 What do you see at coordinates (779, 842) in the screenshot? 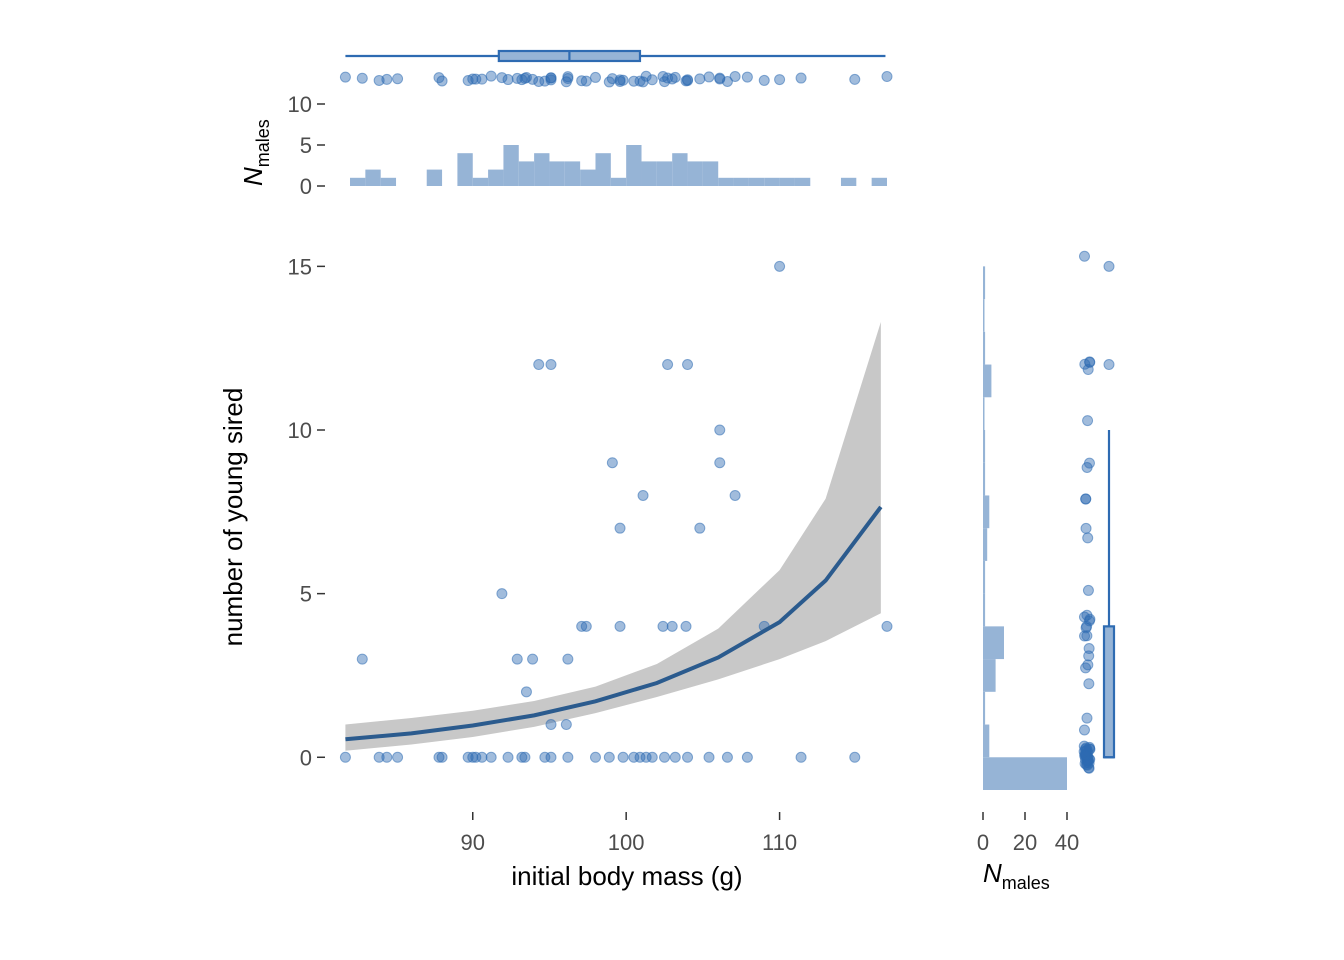
I see `x-tick-label: 110` at bounding box center [779, 842].